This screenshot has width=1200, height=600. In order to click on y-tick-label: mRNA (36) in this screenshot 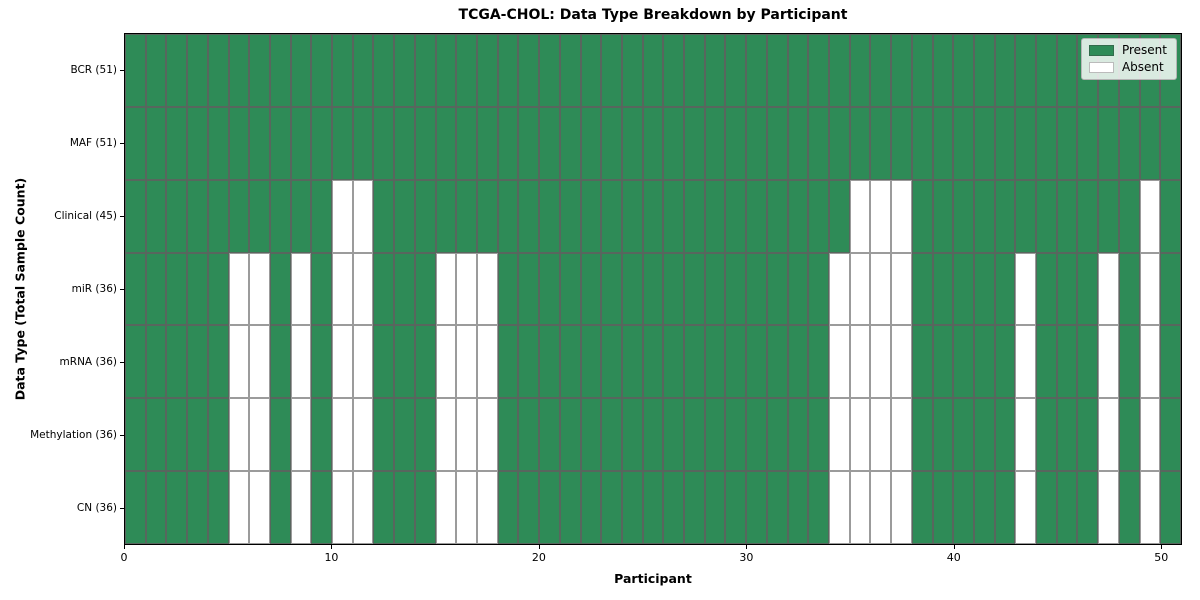, I will do `click(88, 362)`.